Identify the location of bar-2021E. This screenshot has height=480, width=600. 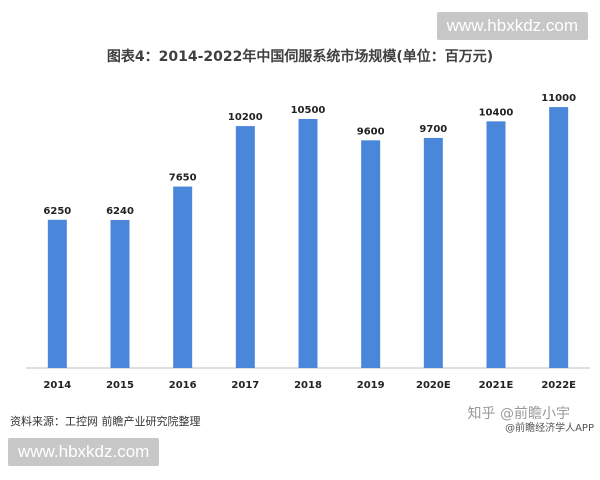
(496, 245).